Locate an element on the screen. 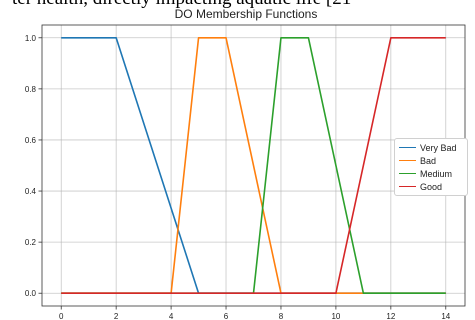  y-tick-label: 0.4 is located at coordinates (31, 191).